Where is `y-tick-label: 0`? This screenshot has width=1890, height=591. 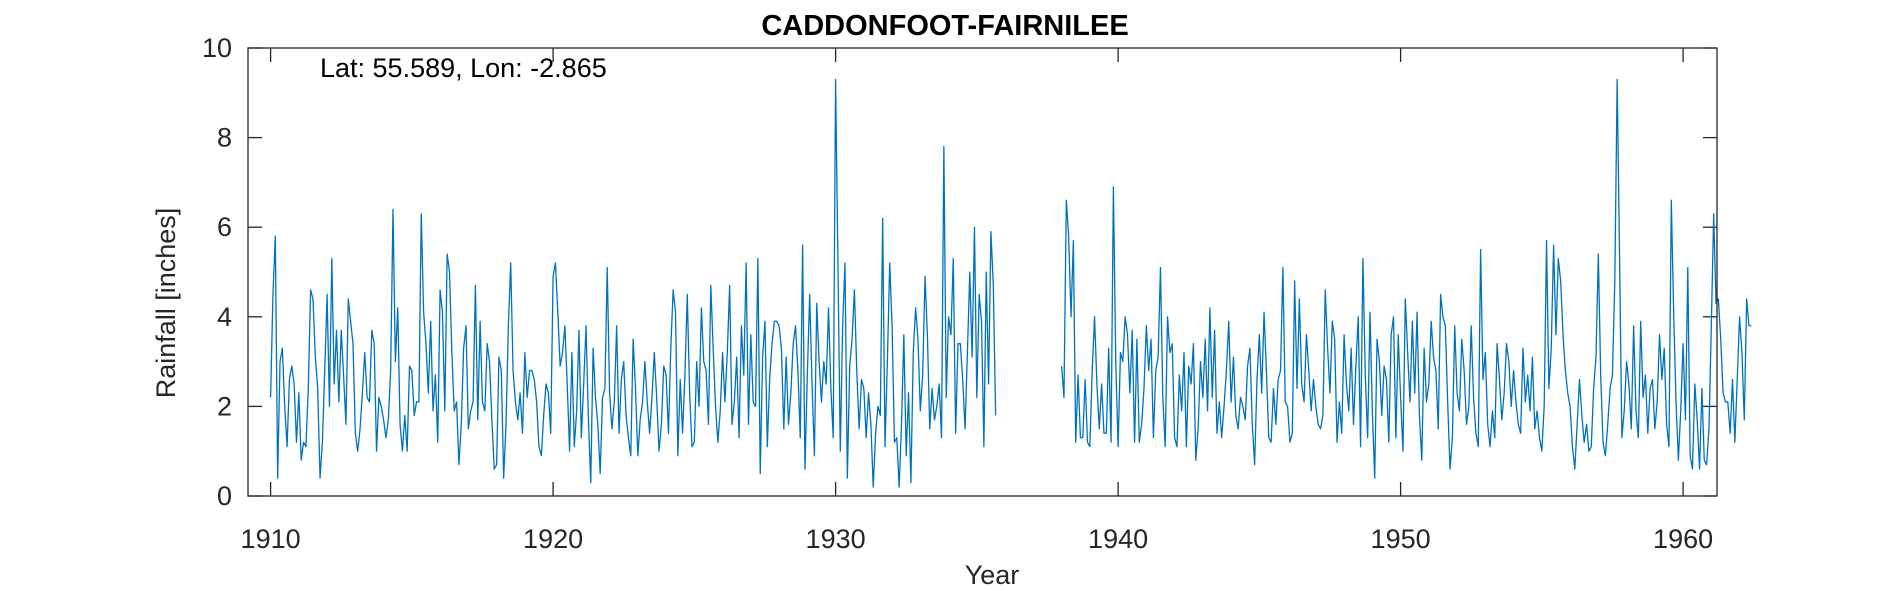
y-tick-label: 0 is located at coordinates (224, 496).